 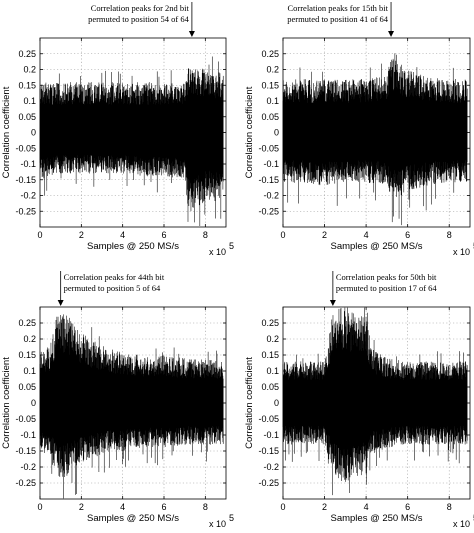 I want to click on annotation-line-1: Correlation peaks for 44th bit, so click(x=114, y=277).